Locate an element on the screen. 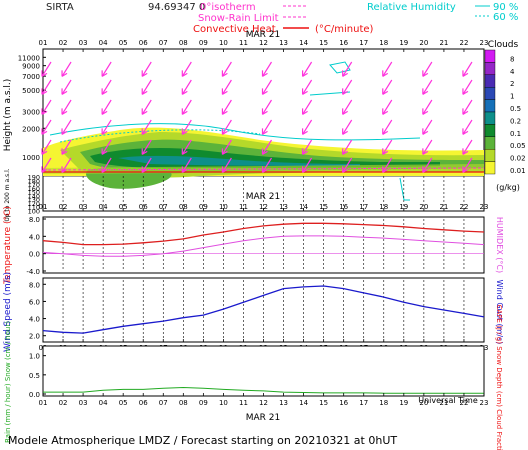 This screenshot has width=528, height=450. wind-grid is located at coordinates (263, 310).